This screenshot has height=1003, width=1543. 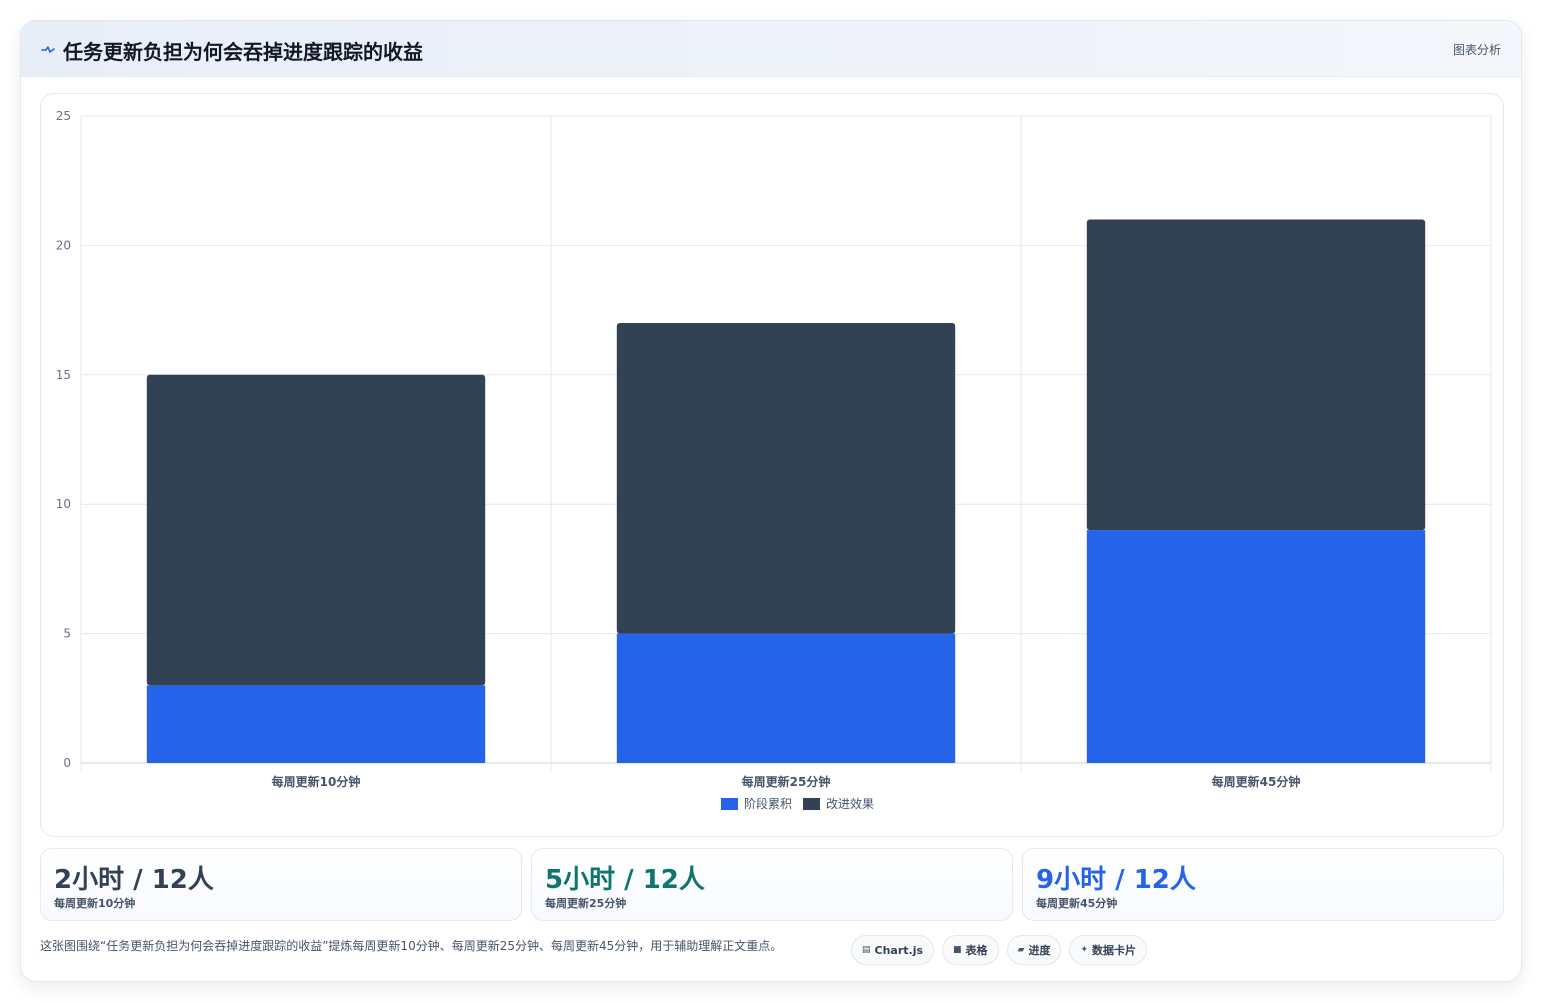 I want to click on tag-chartjs: ▤ Chart.js, so click(x=893, y=950).